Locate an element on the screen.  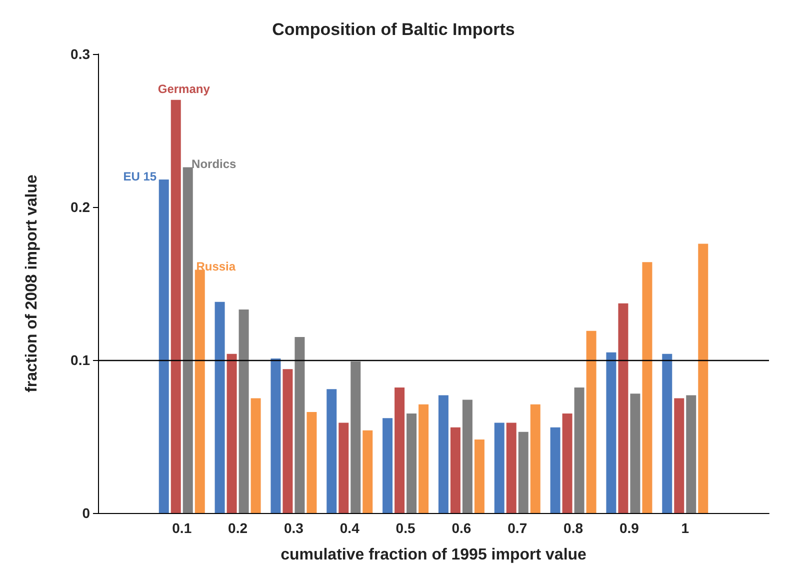
series-label: Germany is located at coordinates (184, 89).